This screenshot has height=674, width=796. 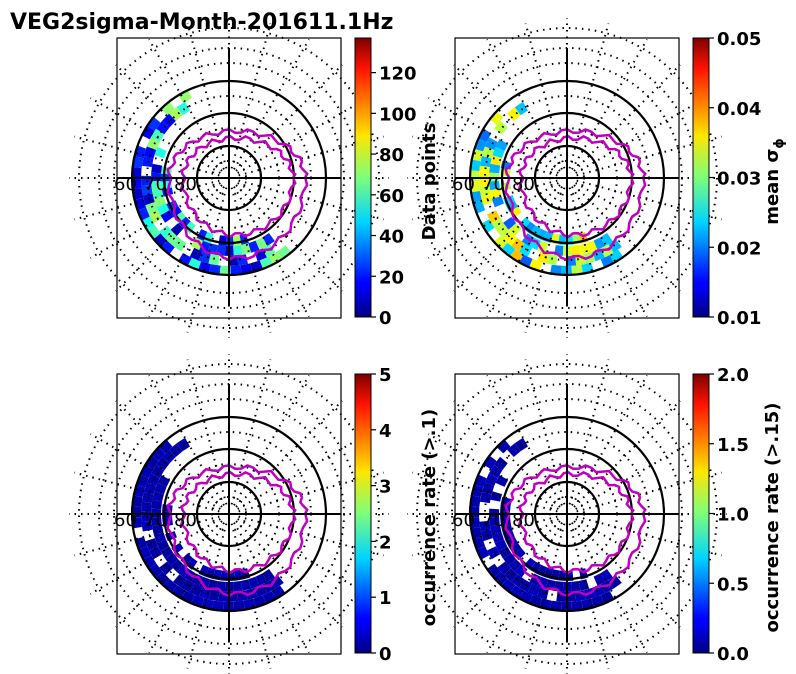 I want to click on colorbar-label: Data points, so click(x=429, y=182).